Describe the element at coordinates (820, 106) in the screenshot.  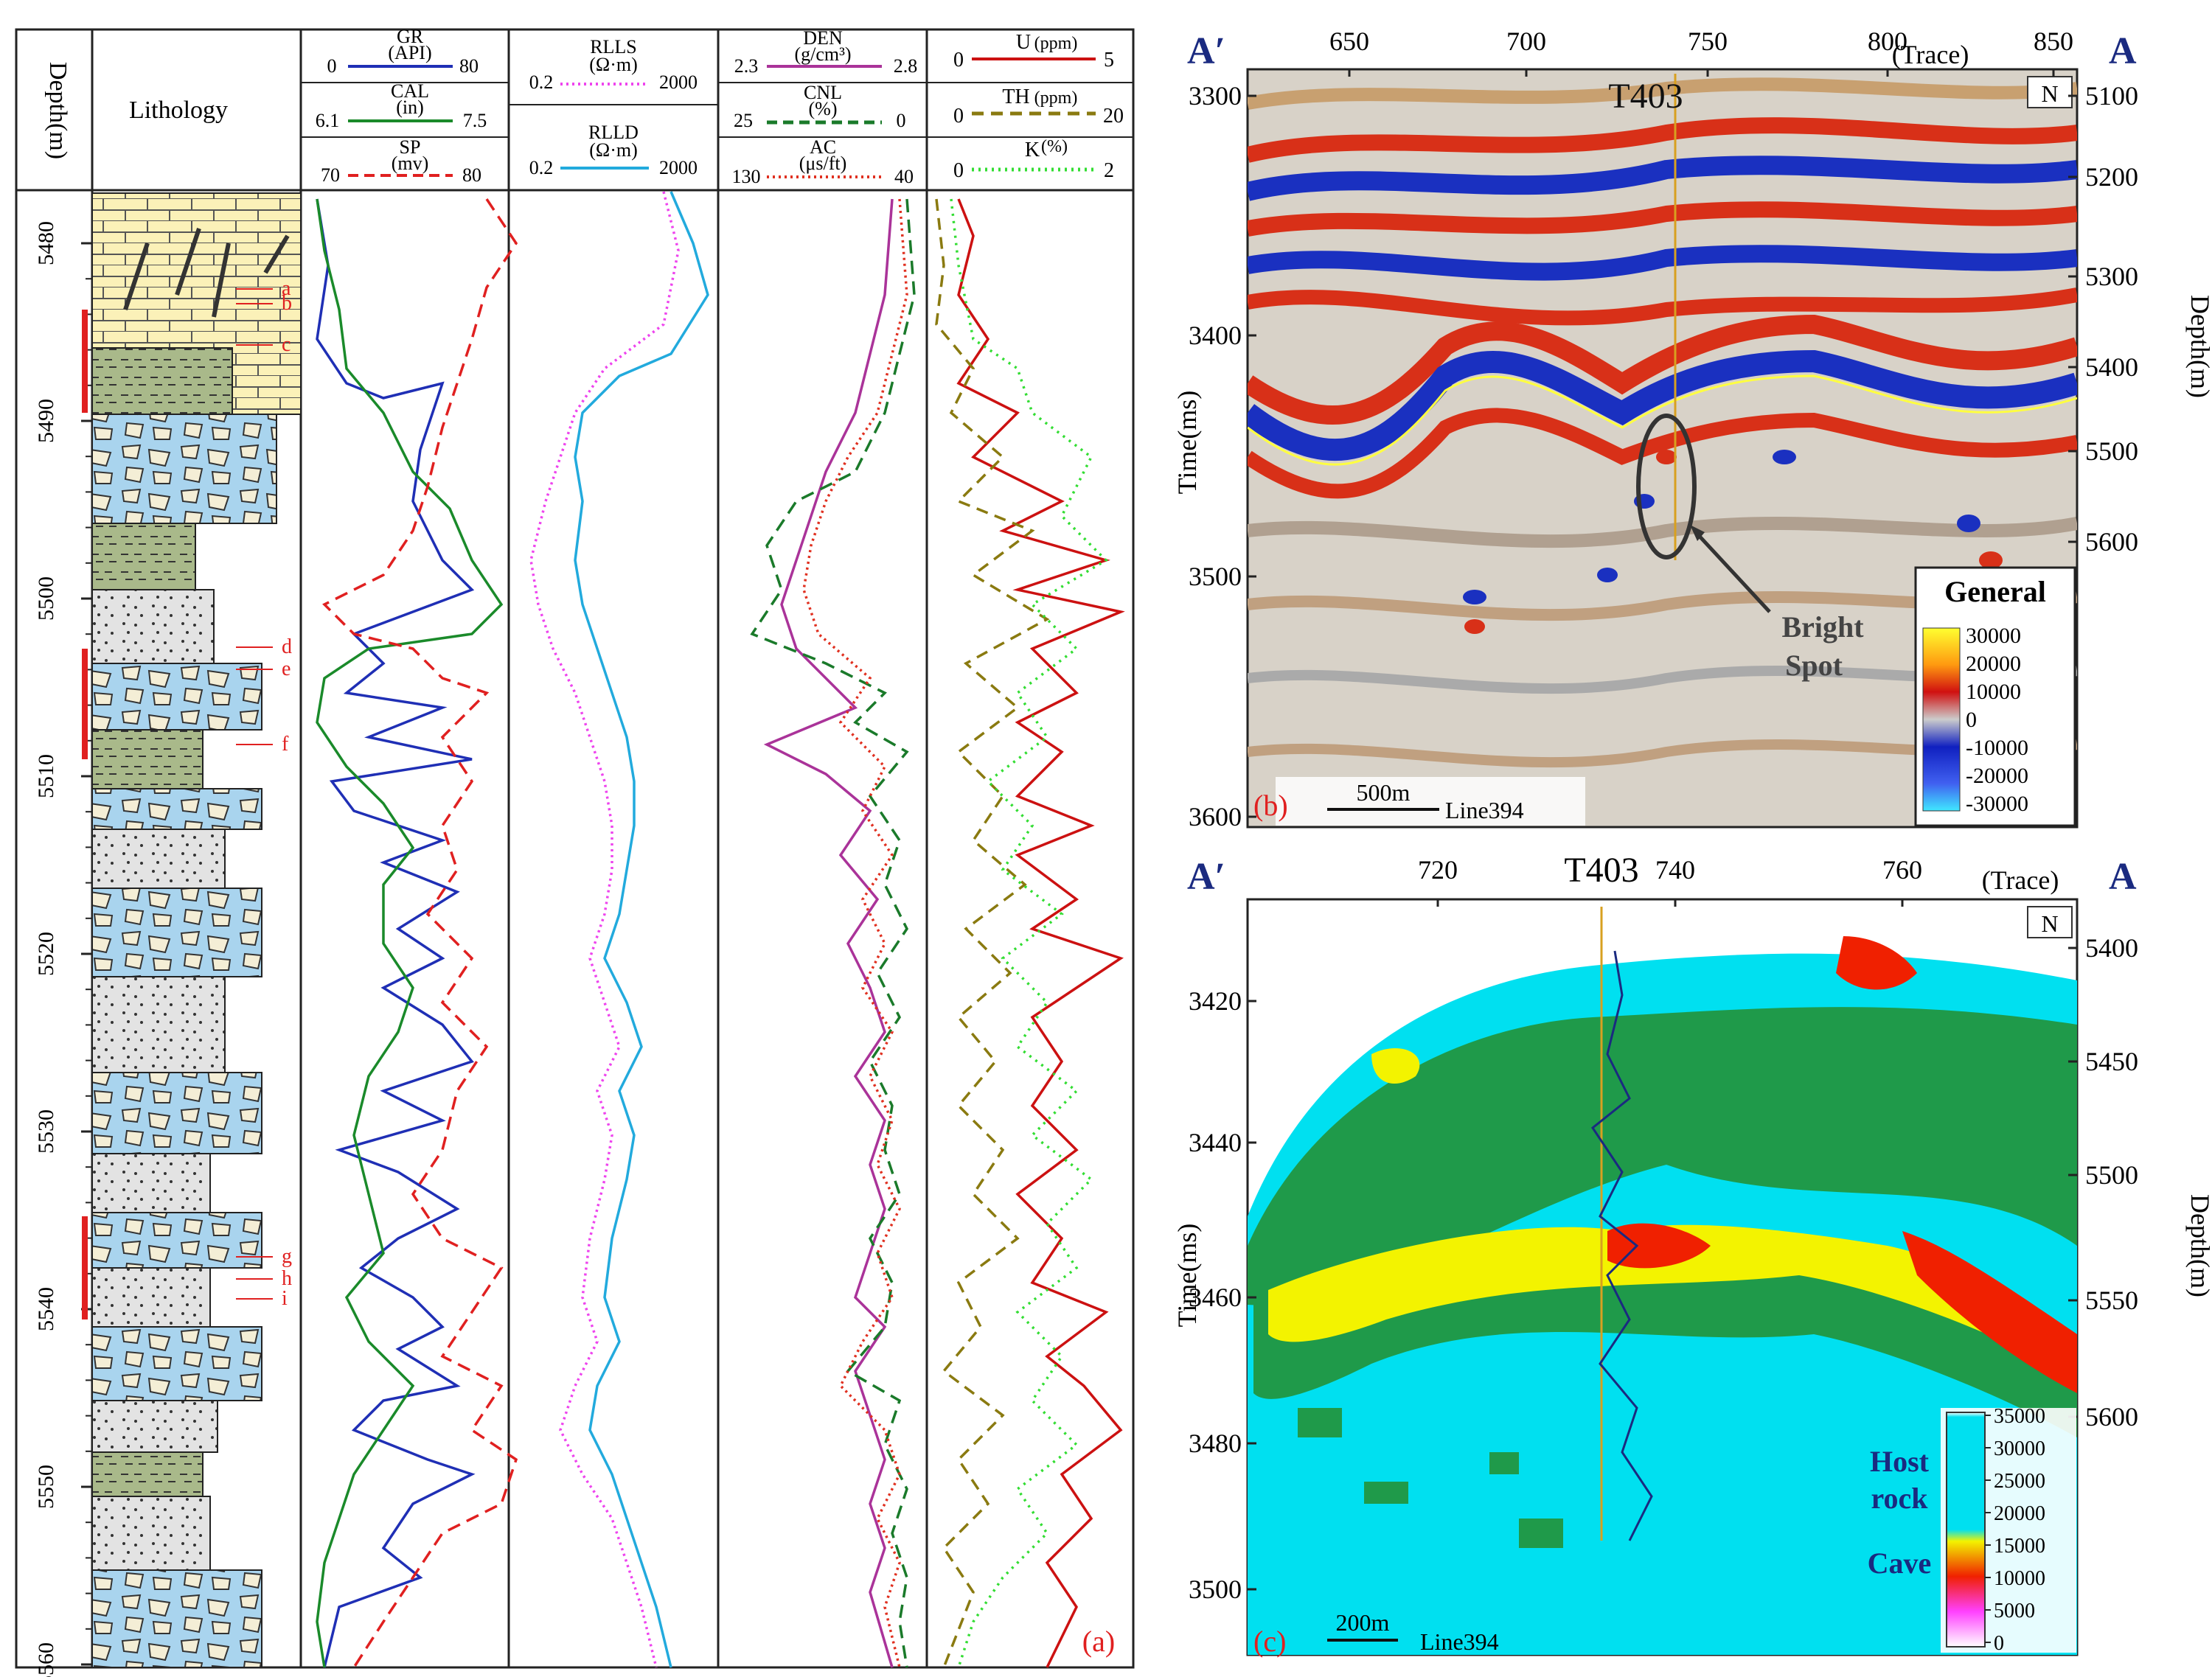
I see `cnl-curve-header: CNL (%) 25 0` at that location.